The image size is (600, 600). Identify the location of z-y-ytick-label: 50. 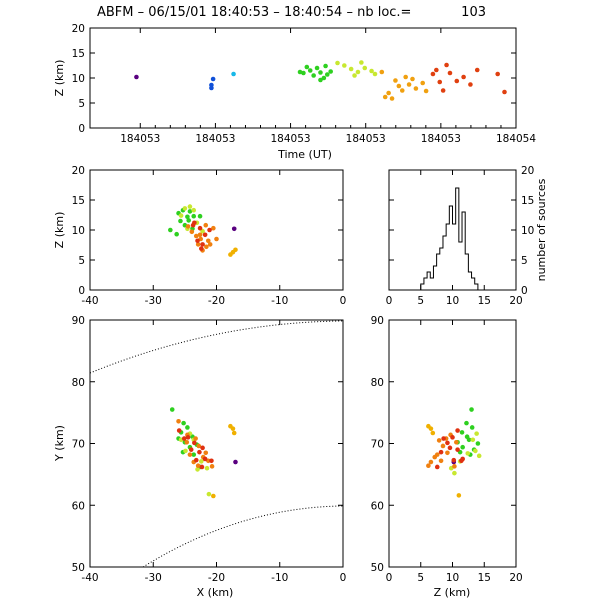
(377, 568).